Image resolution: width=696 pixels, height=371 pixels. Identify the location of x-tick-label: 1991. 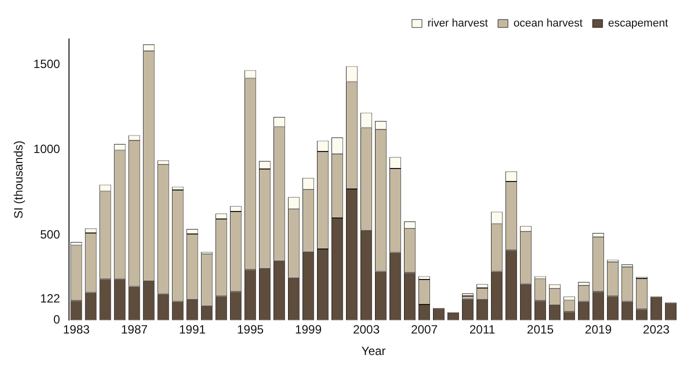
(192, 329).